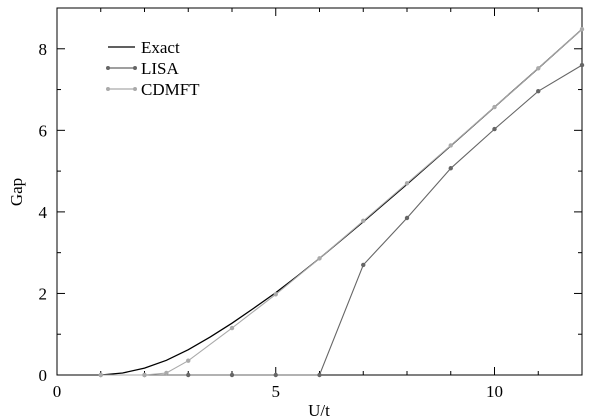 This screenshot has height=420, width=593. What do you see at coordinates (170, 89) in the screenshot?
I see `legend-label-cdmft: CDMFT` at bounding box center [170, 89].